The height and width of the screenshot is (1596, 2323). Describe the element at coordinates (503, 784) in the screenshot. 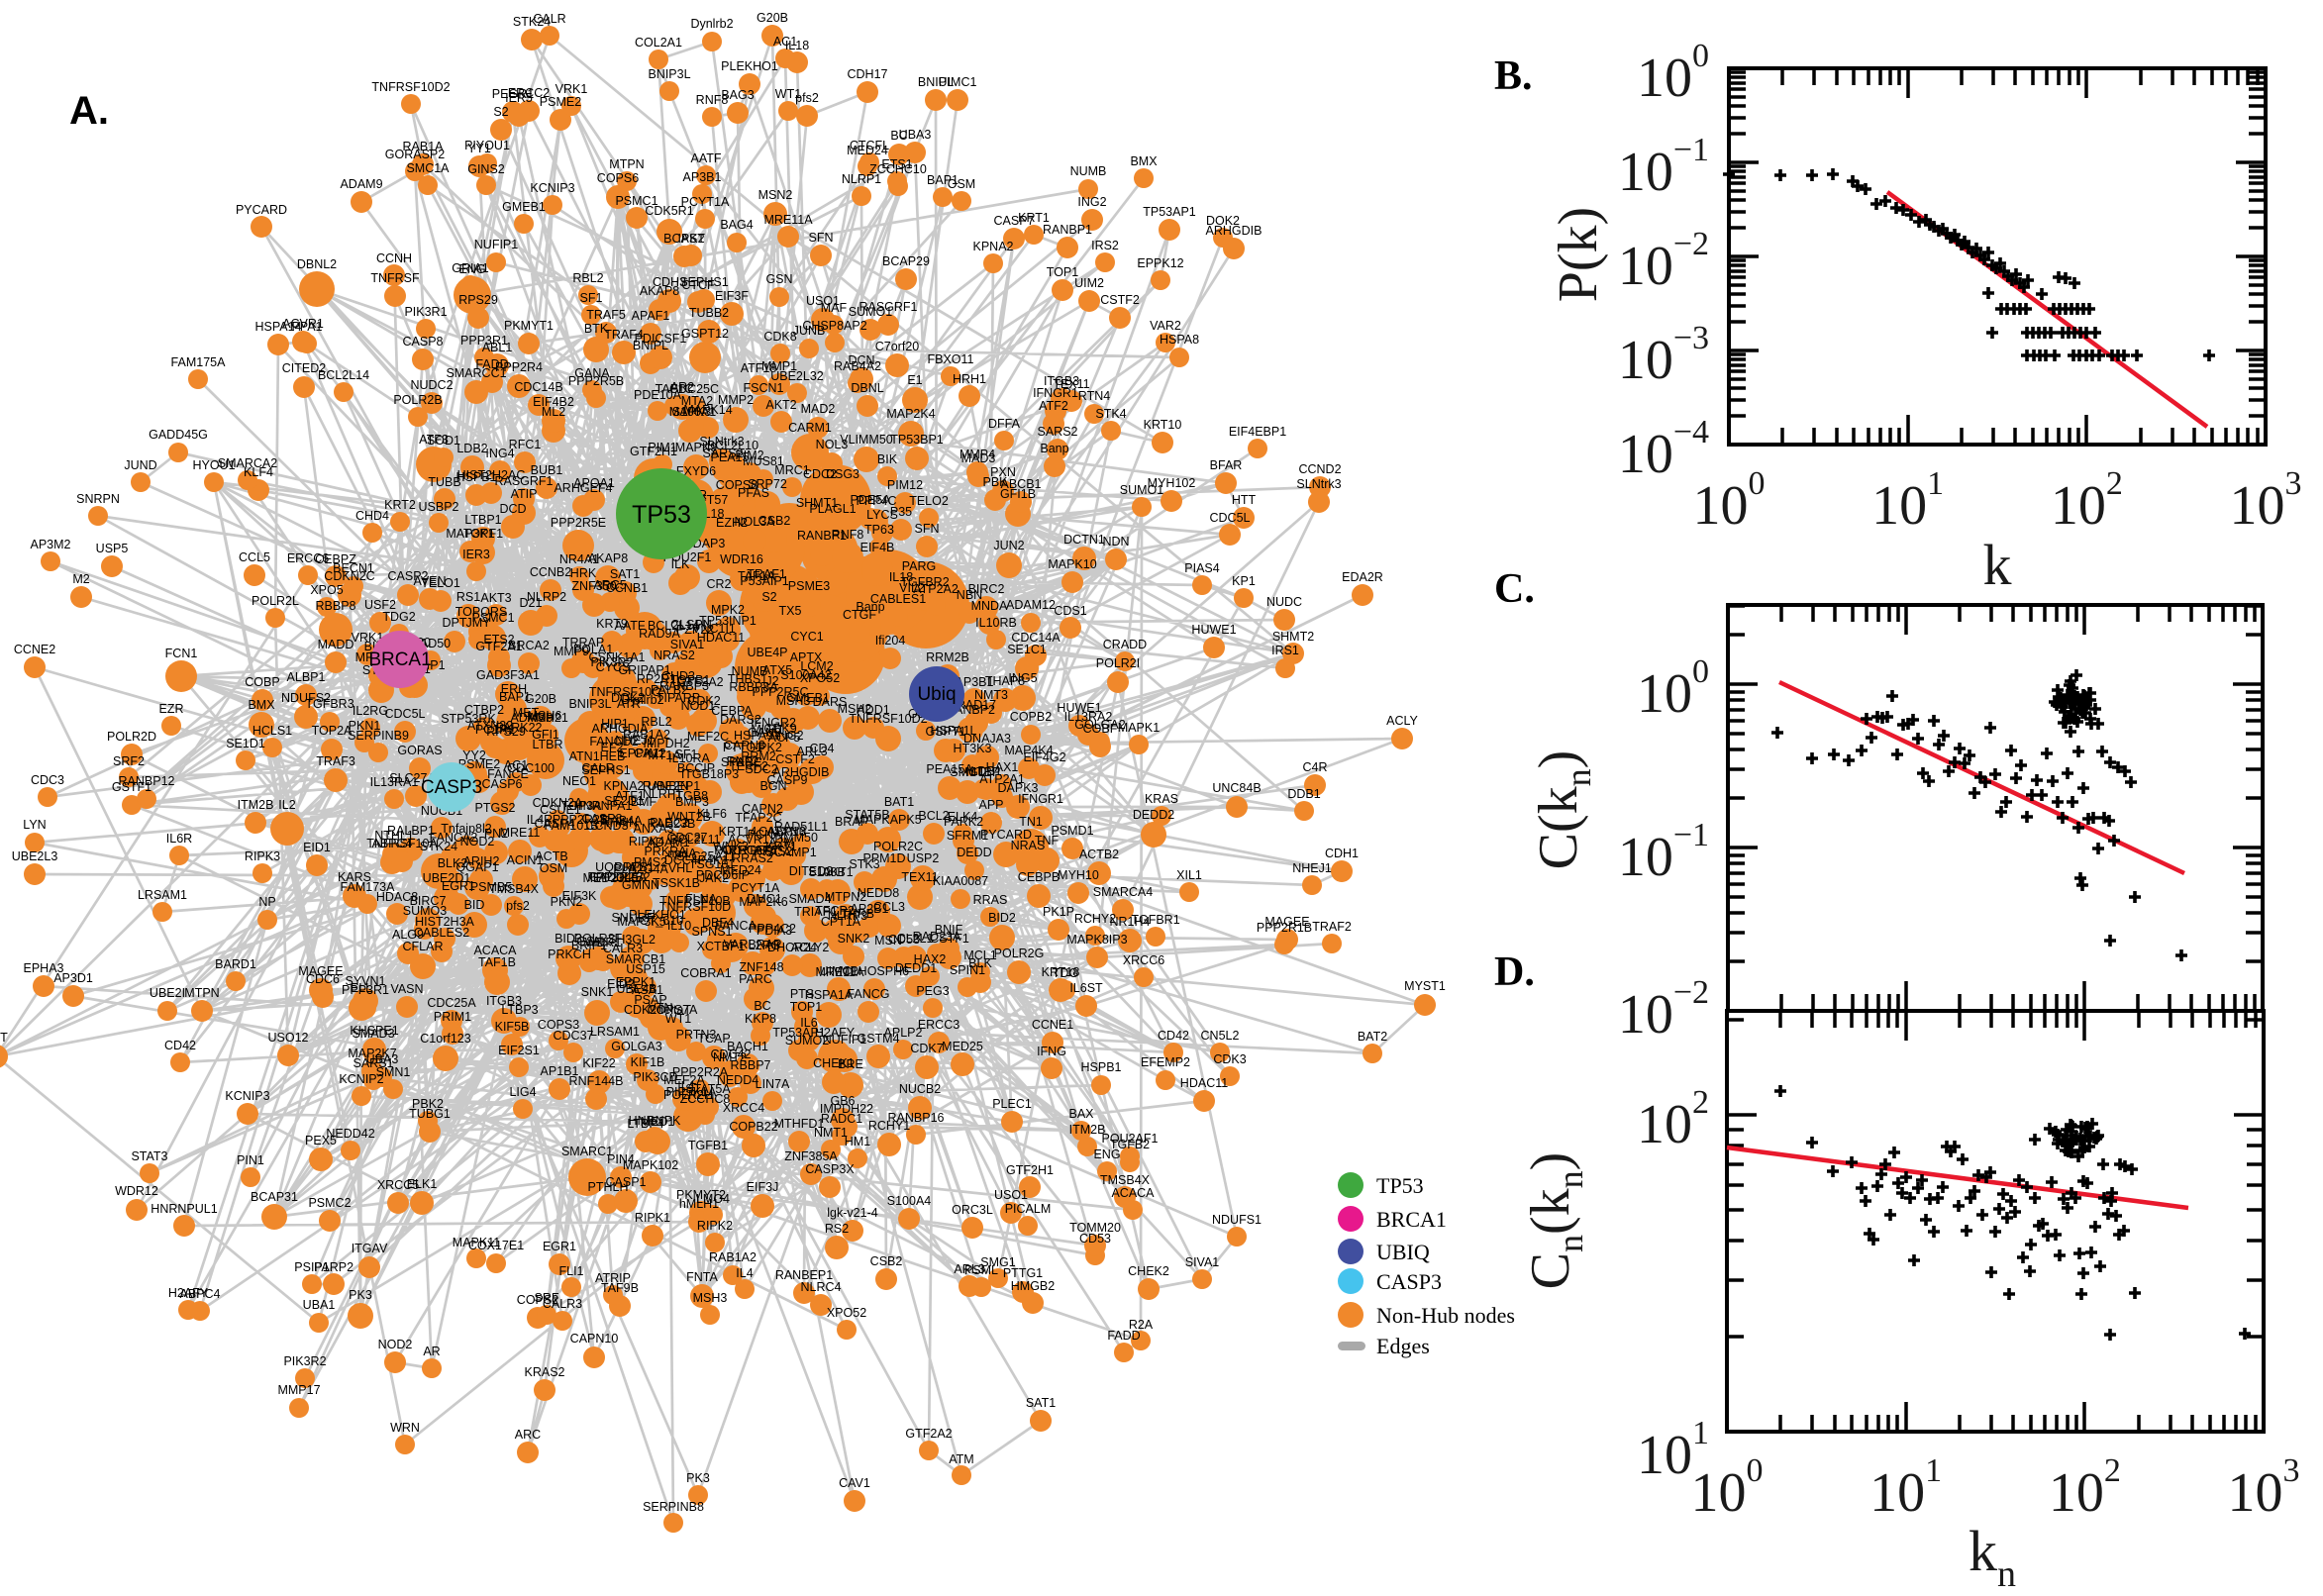

I see `svg-text: CASP6` at that location.